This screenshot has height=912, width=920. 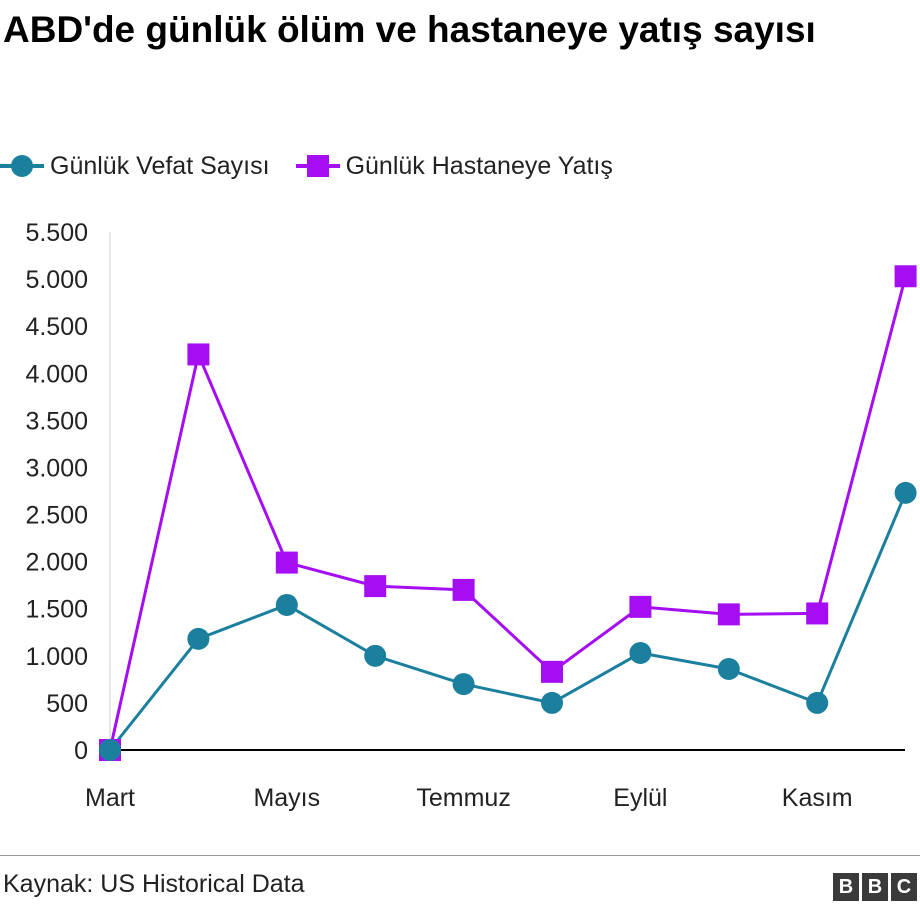 I want to click on y-tick-label: 1.500, so click(x=56, y=610).